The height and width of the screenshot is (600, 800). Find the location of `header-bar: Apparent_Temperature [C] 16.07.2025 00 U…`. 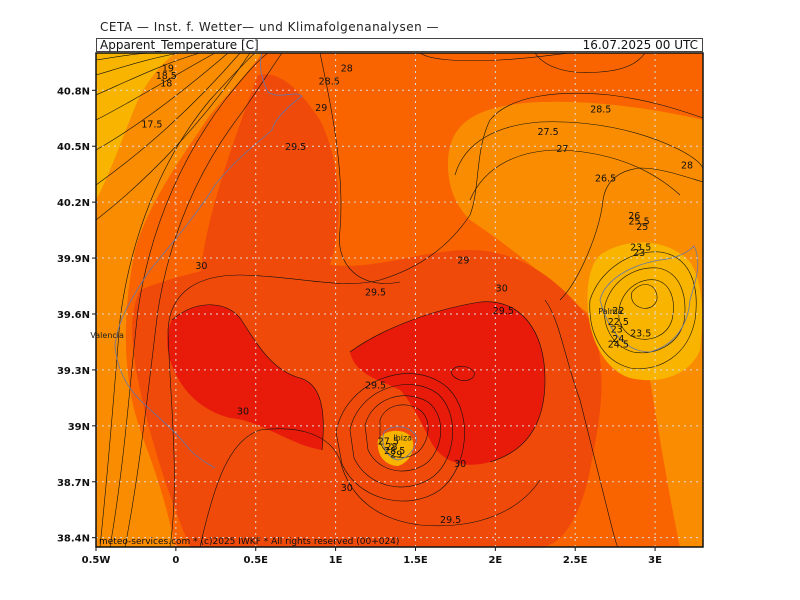

header-bar: Apparent_Temperature [C] 16.07.2025 00 U… is located at coordinates (399, 45).